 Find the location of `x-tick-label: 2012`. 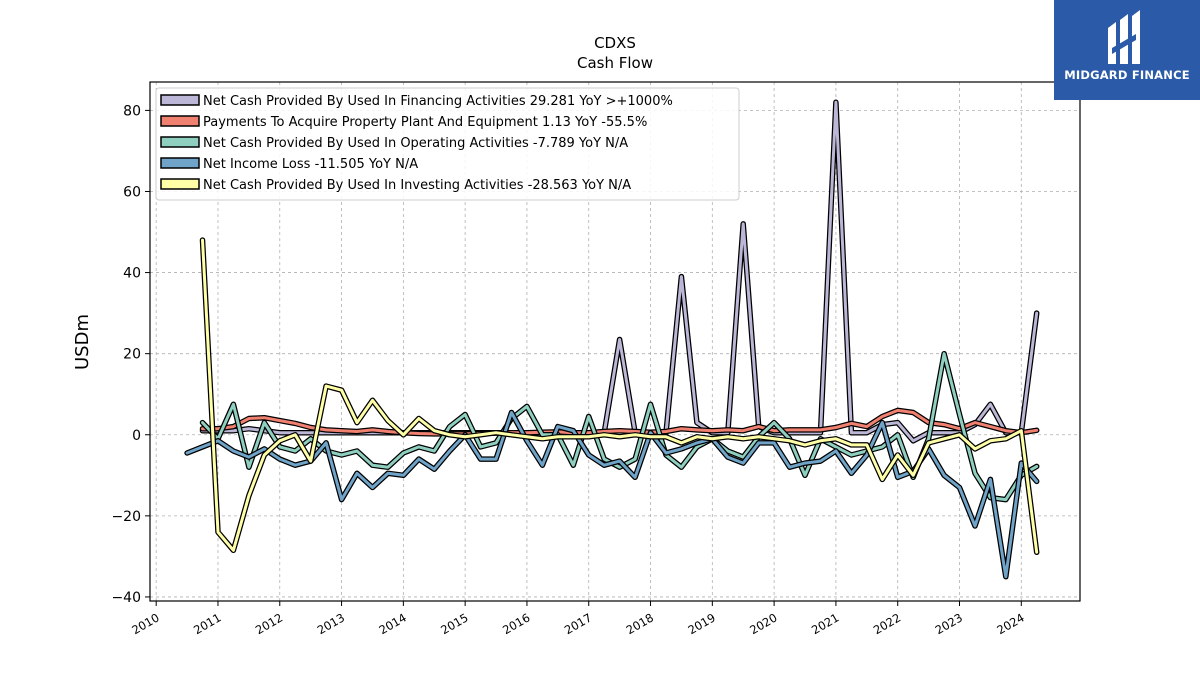

x-tick-label: 2012 is located at coordinates (269, 623).